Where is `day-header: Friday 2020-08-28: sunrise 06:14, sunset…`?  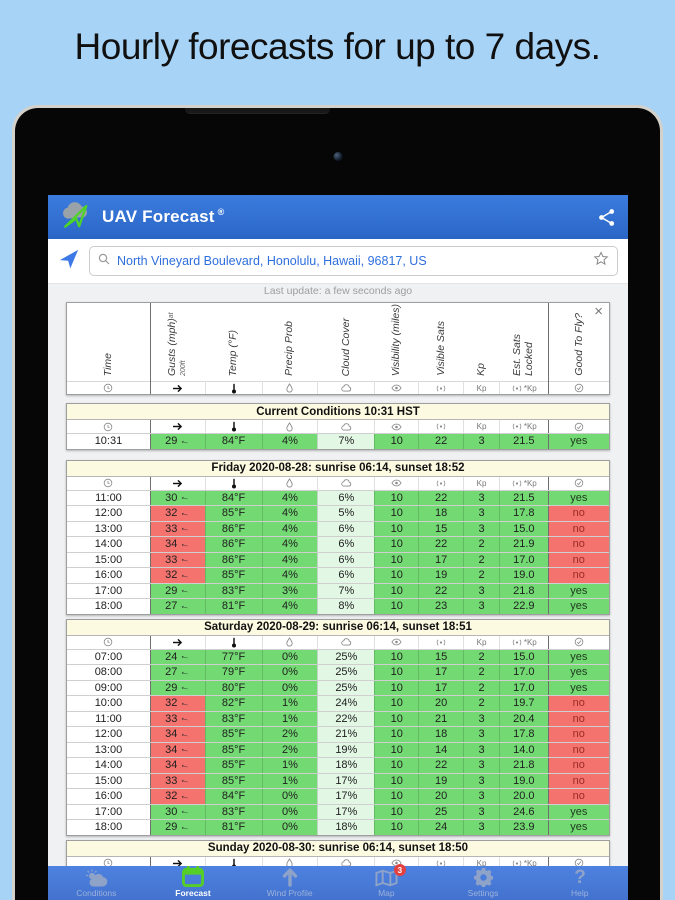
day-header: Friday 2020-08-28: sunrise 06:14, sunset… is located at coordinates (338, 468).